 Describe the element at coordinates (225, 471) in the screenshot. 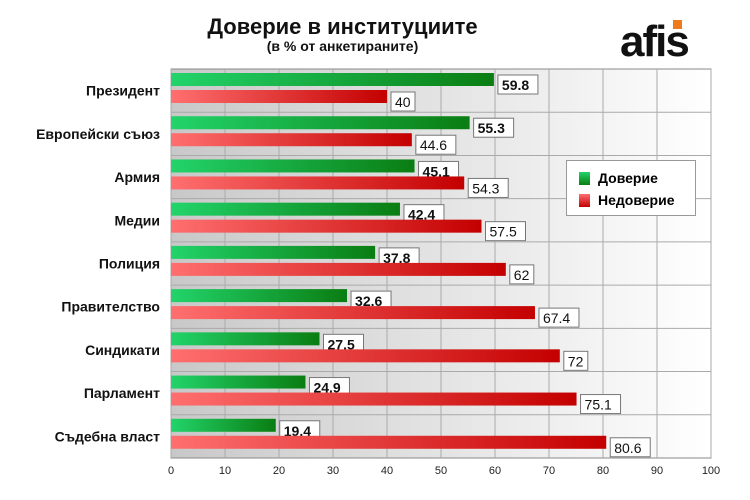

I see `x-tick-label: 10` at that location.